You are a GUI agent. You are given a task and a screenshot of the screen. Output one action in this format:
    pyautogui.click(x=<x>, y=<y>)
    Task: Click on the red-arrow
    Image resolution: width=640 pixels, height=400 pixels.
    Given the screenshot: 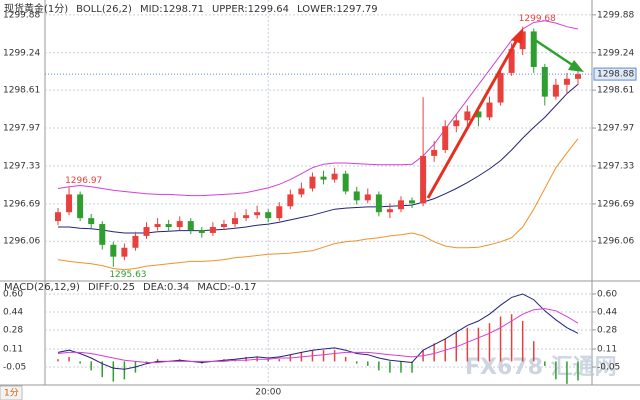 What is the action you would take?
    pyautogui.click(x=473, y=118)
    